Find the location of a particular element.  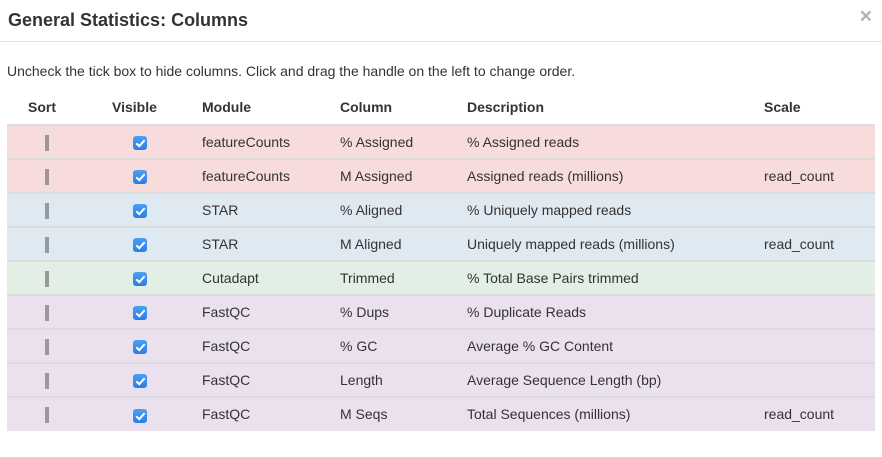

description-cell: % Total Base Pairs trimmed is located at coordinates (608, 277).